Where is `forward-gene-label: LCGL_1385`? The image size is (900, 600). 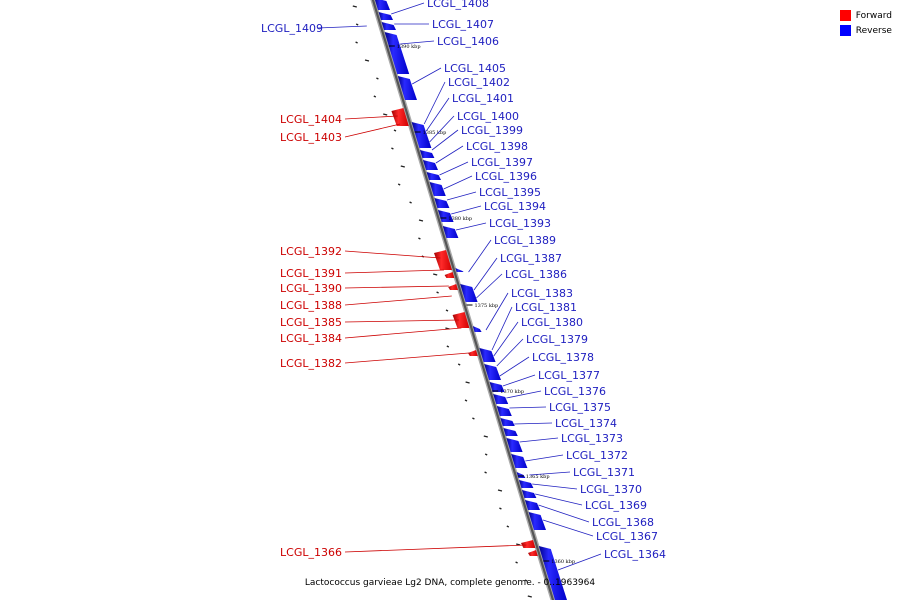
forward-gene-label: LCGL_1385 is located at coordinates (311, 322).